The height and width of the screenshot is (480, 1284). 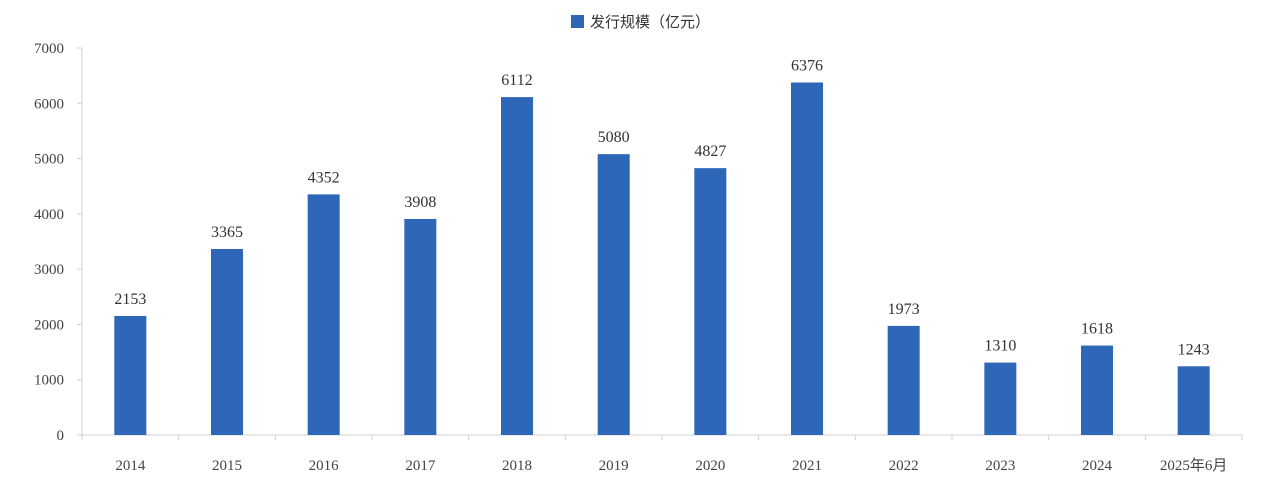 I want to click on x-tick-label: 2016, so click(x=324, y=466).